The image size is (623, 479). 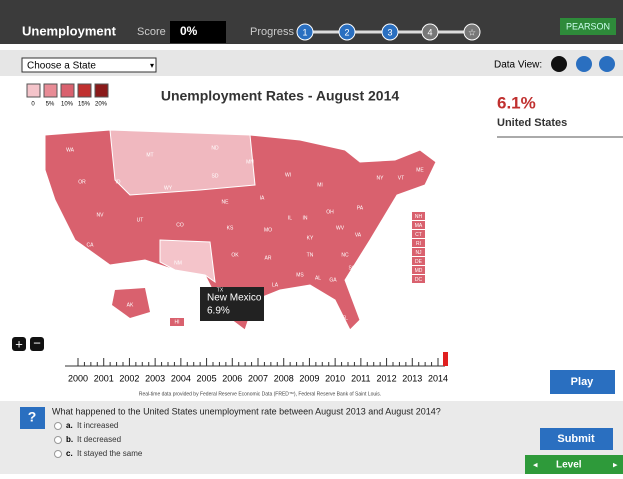 What do you see at coordinates (140, 220) in the screenshot?
I see `state-label: UT` at bounding box center [140, 220].